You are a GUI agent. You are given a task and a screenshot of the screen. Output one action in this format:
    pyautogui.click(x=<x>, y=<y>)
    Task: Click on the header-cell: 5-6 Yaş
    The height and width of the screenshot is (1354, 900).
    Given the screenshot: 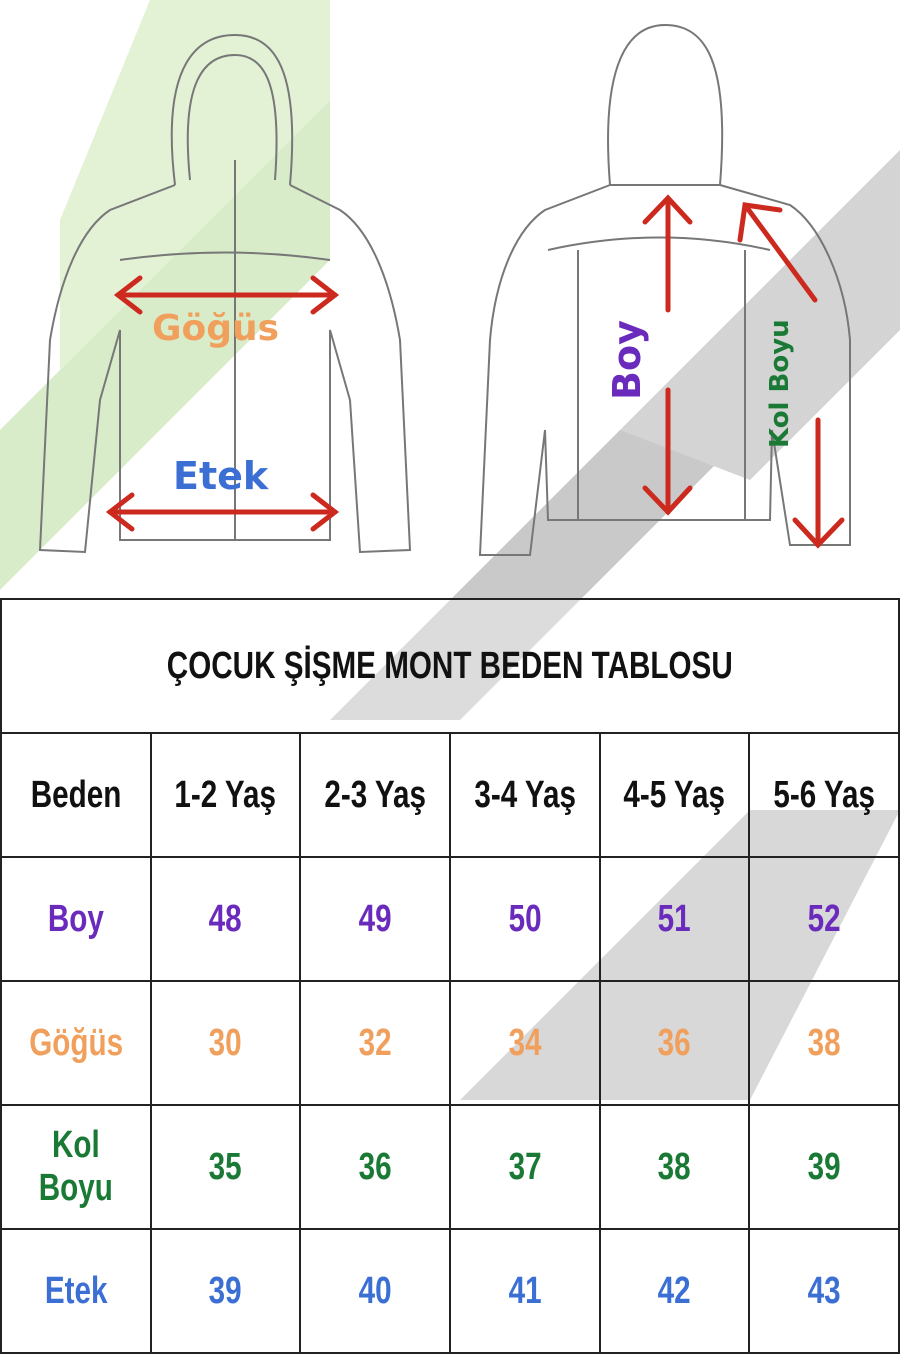 What is the action you would take?
    pyautogui.click(x=824, y=795)
    